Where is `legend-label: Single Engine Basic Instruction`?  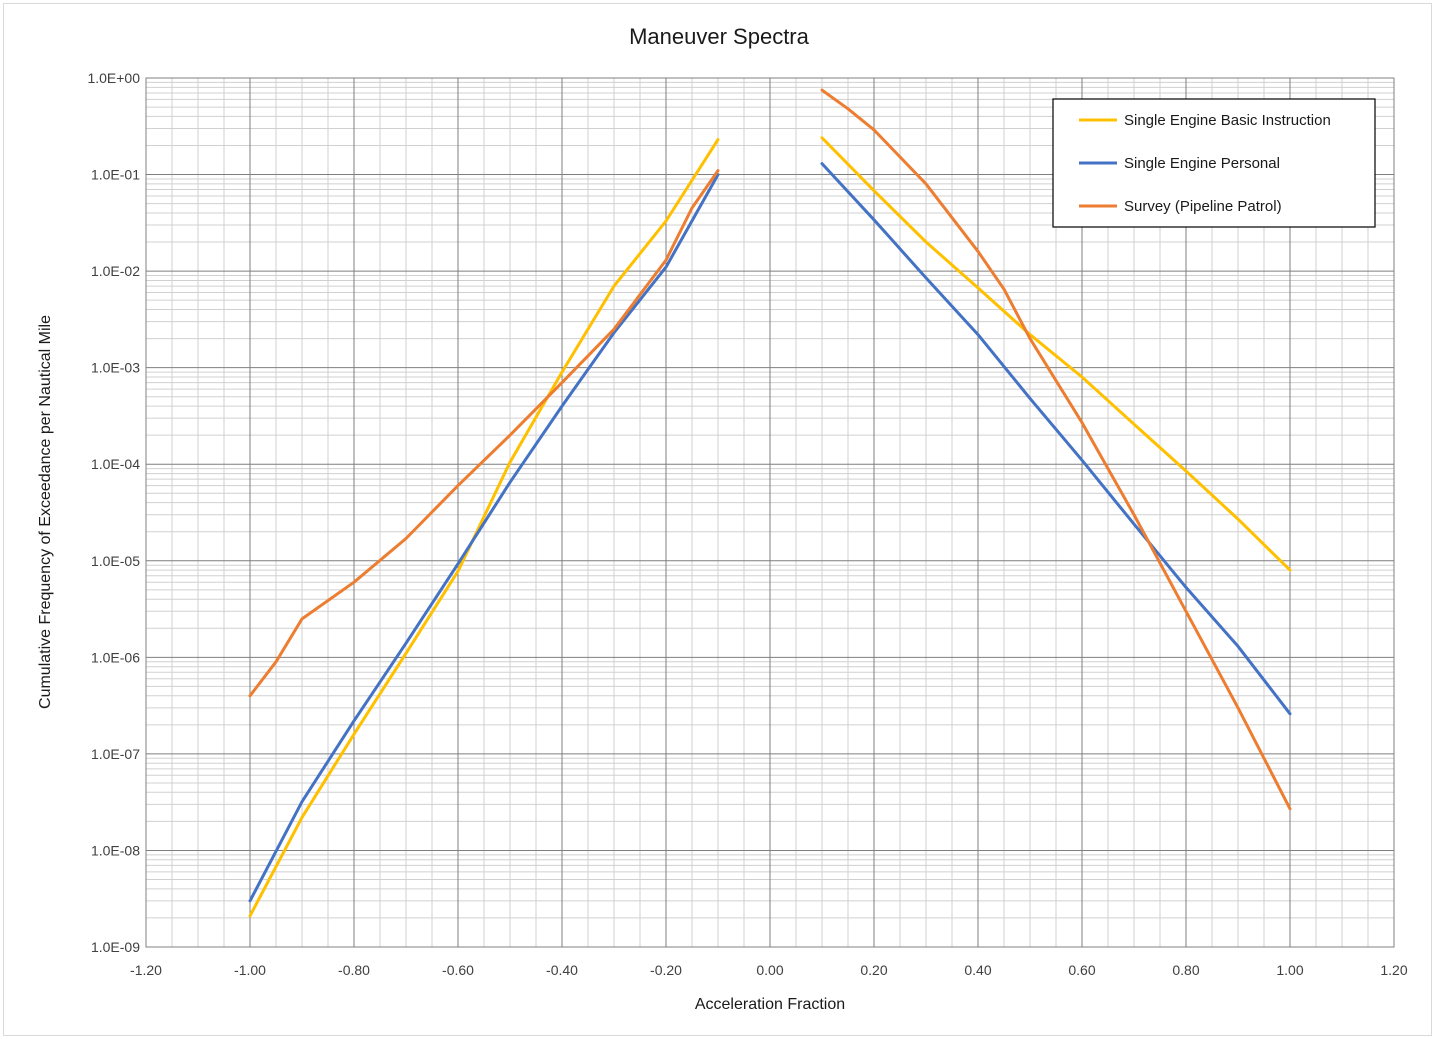 legend-label: Single Engine Basic Instruction is located at coordinates (1227, 120).